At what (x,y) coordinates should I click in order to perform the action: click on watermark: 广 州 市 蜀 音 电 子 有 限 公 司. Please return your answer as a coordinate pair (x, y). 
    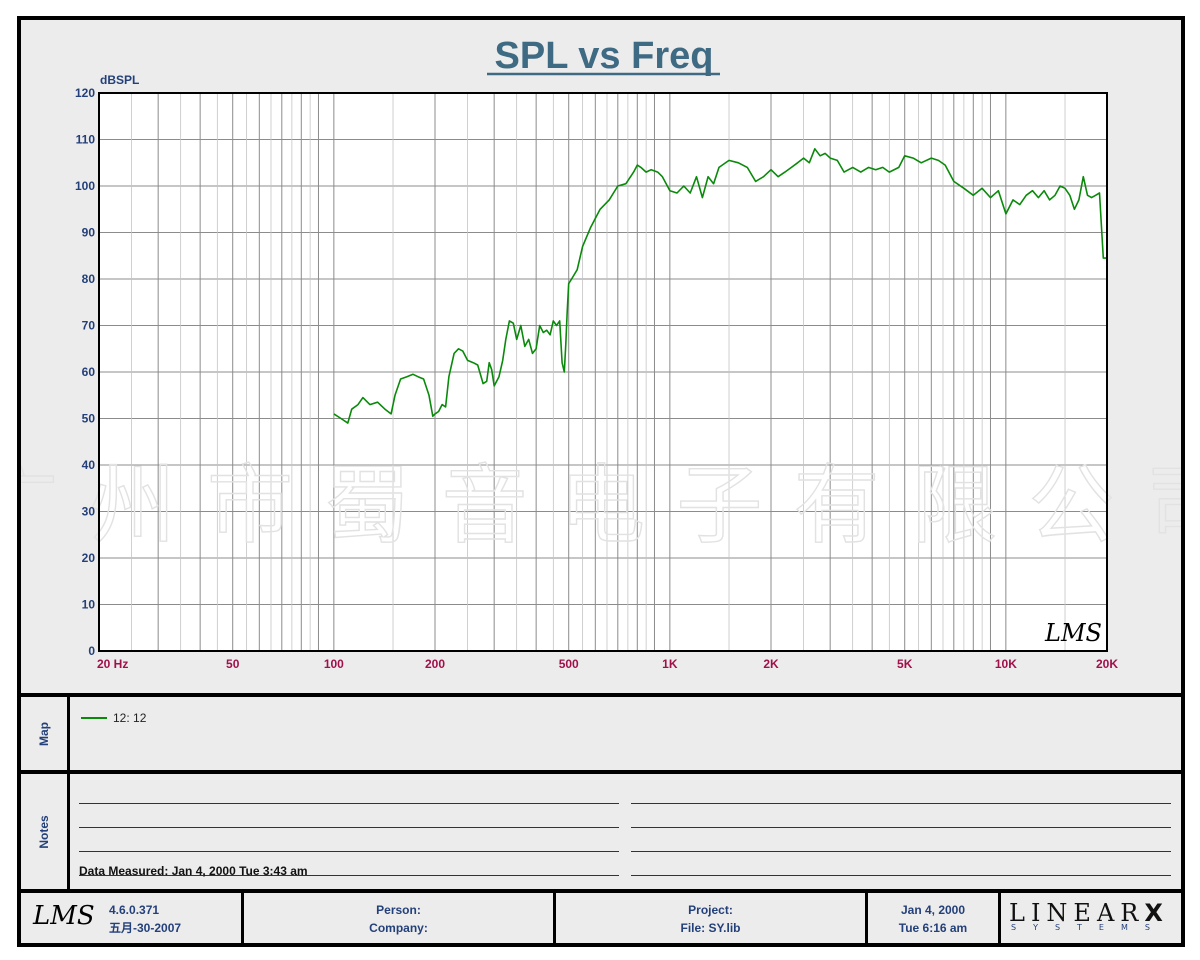
    Looking at the image, I should click on (601, 506).